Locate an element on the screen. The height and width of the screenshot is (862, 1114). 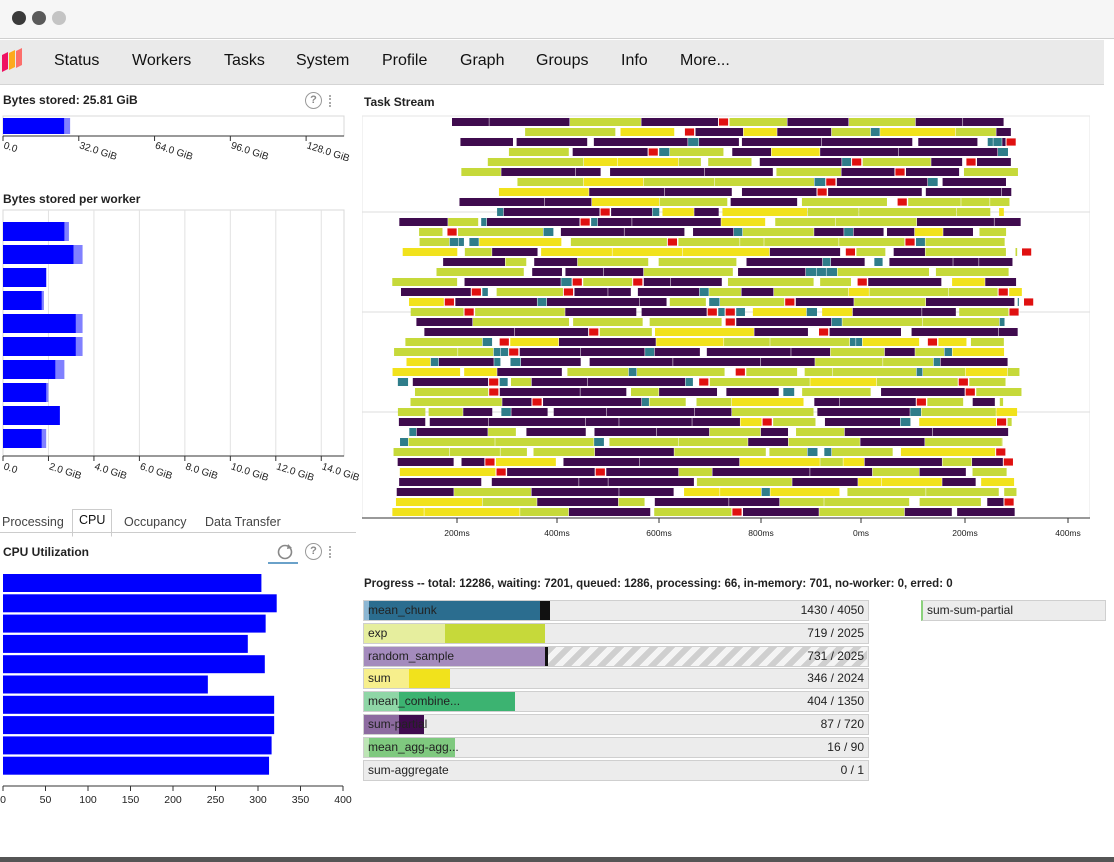
nav-groups: Groups is located at coordinates (562, 60).